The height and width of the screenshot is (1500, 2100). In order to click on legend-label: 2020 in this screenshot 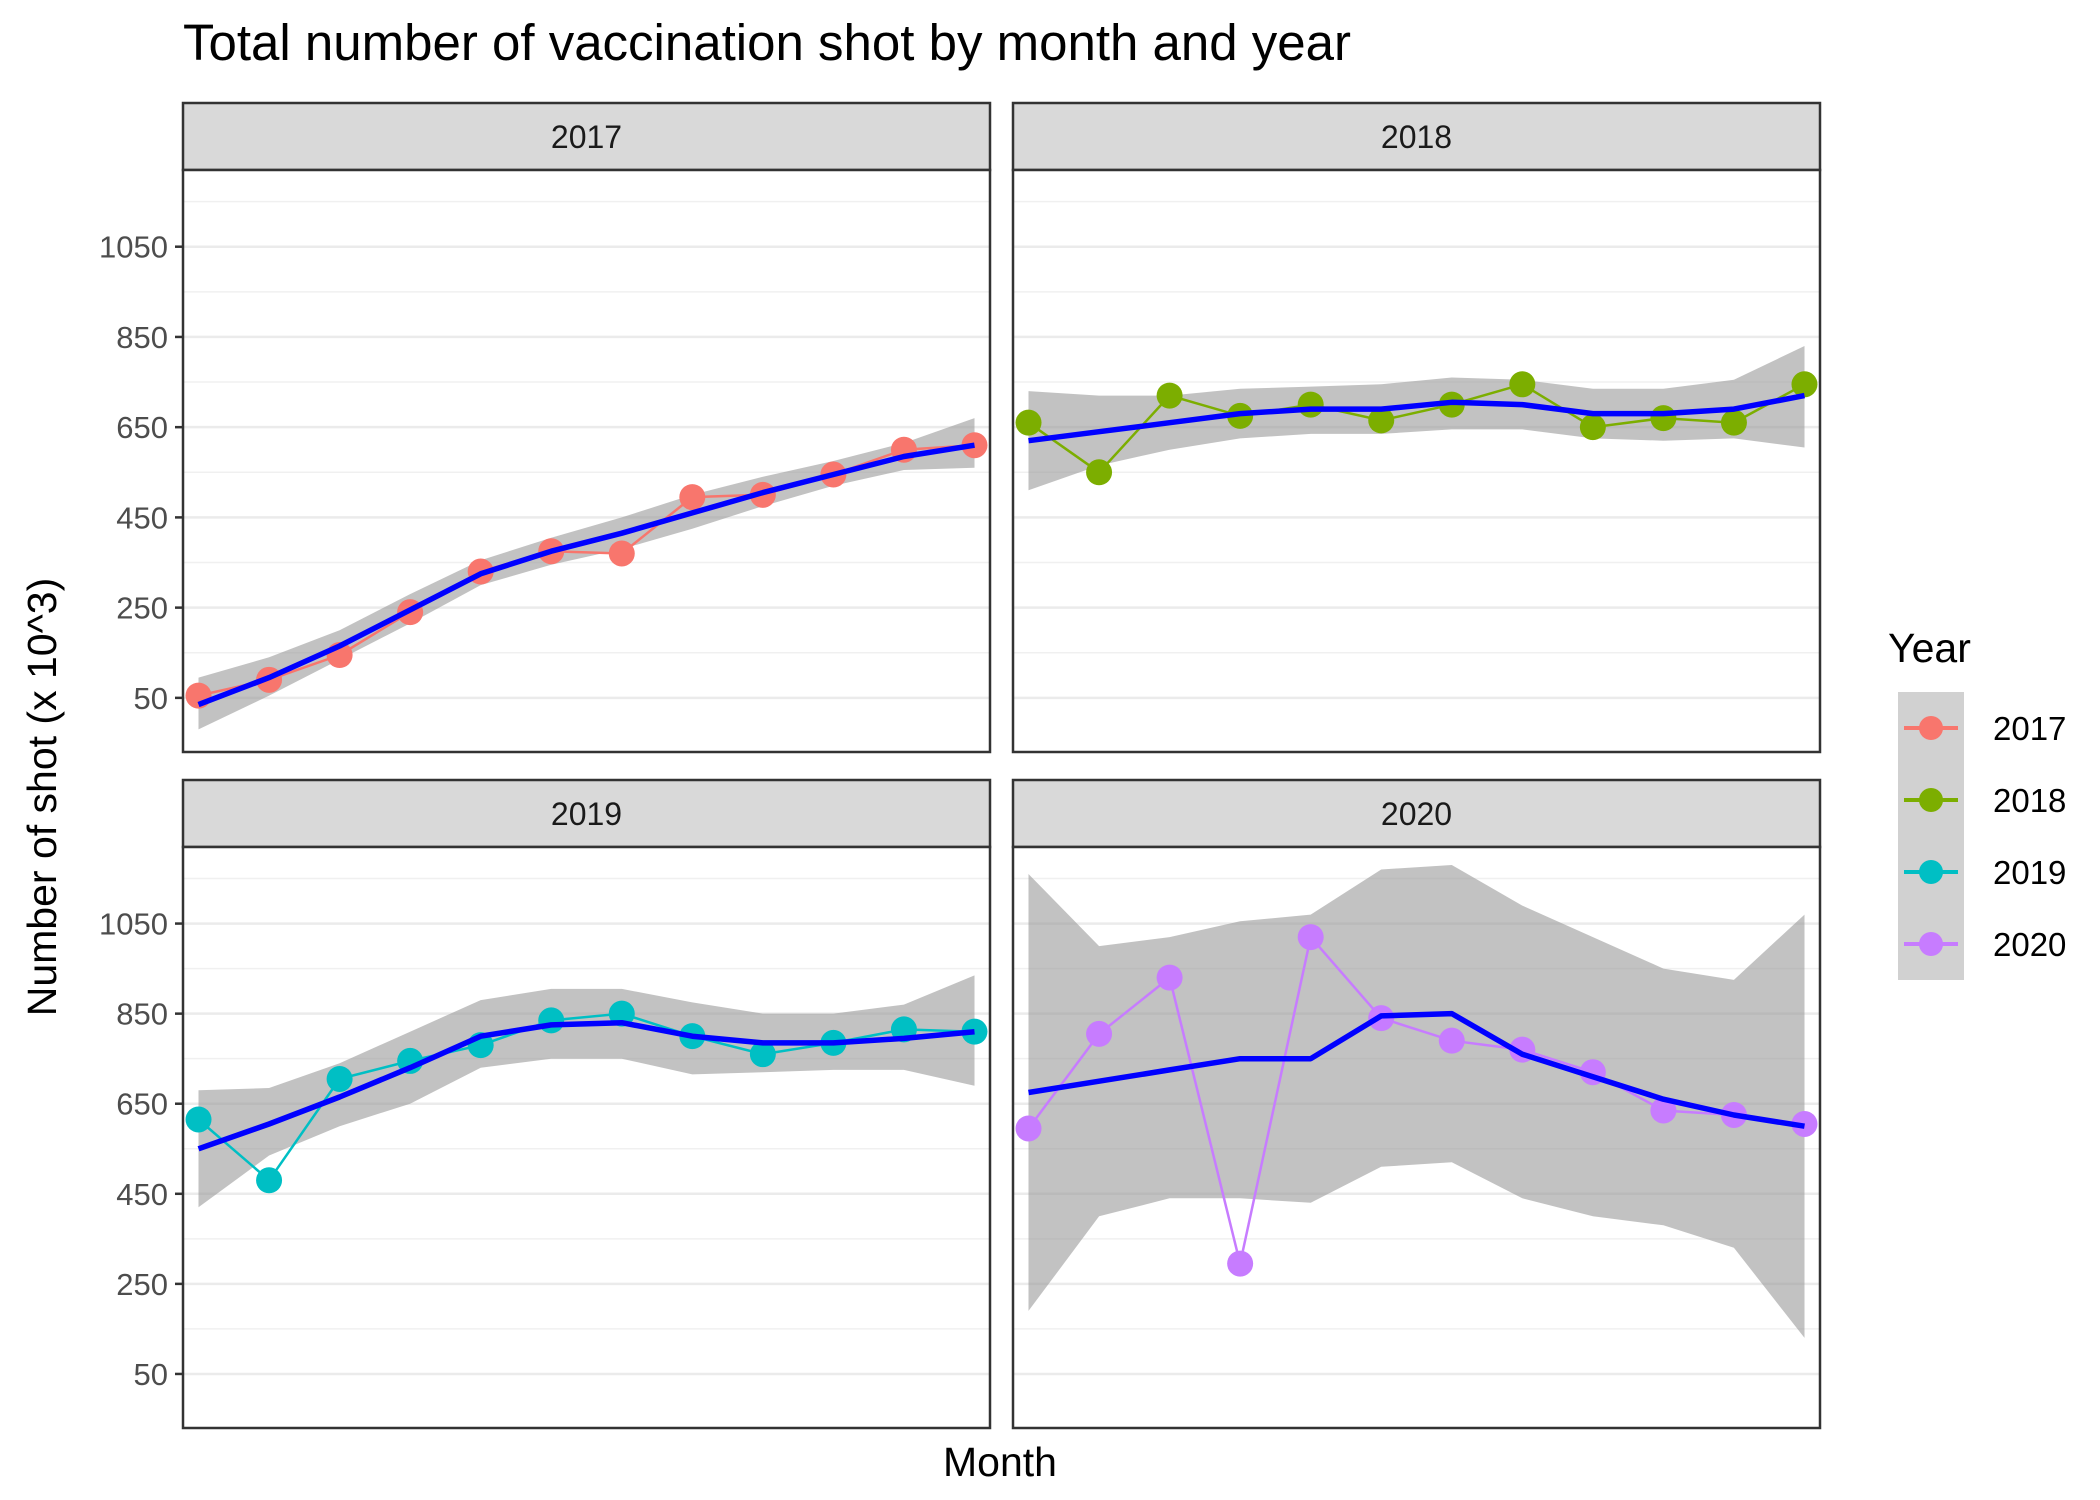, I will do `click(2029, 944)`.